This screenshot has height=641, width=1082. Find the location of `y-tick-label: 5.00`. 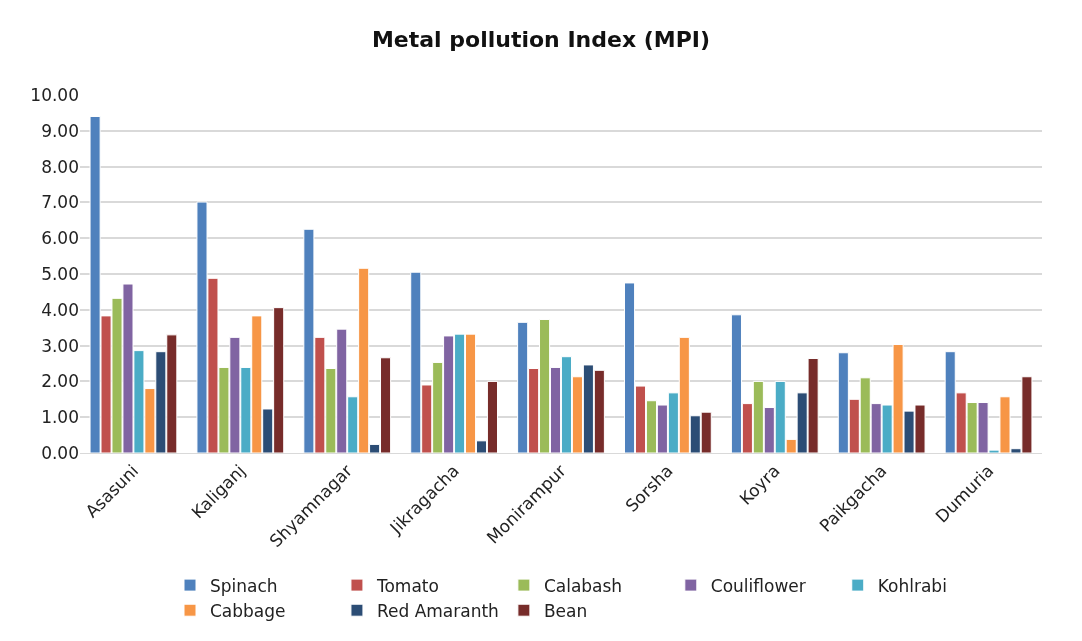

y-tick-label: 5.00 is located at coordinates (60, 273).